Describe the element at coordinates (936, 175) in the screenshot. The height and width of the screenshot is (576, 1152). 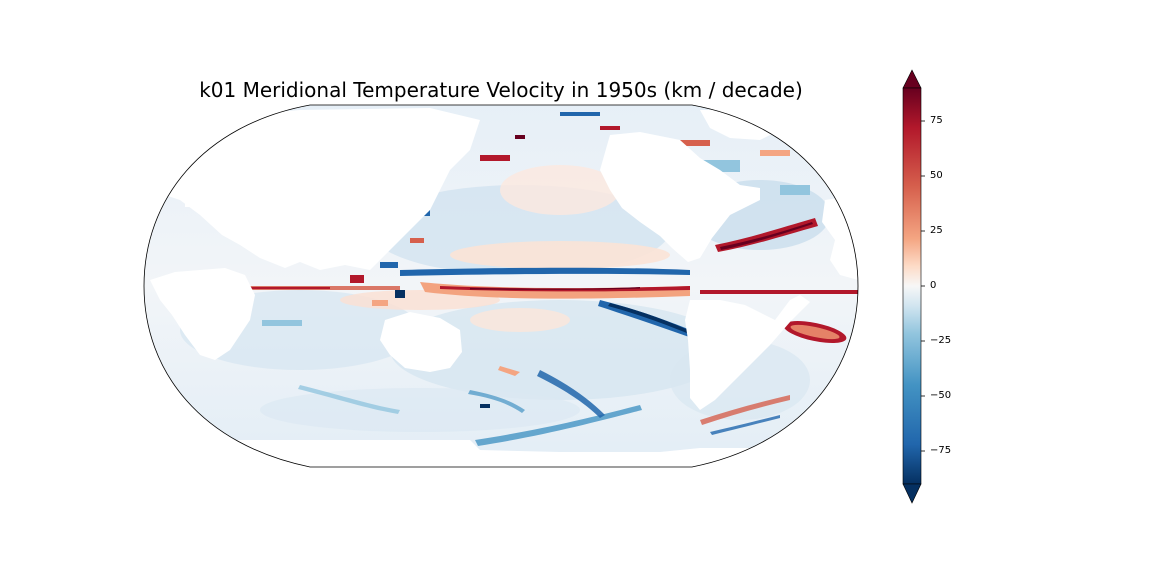
I see `colorbar-tick-label: 50` at that location.